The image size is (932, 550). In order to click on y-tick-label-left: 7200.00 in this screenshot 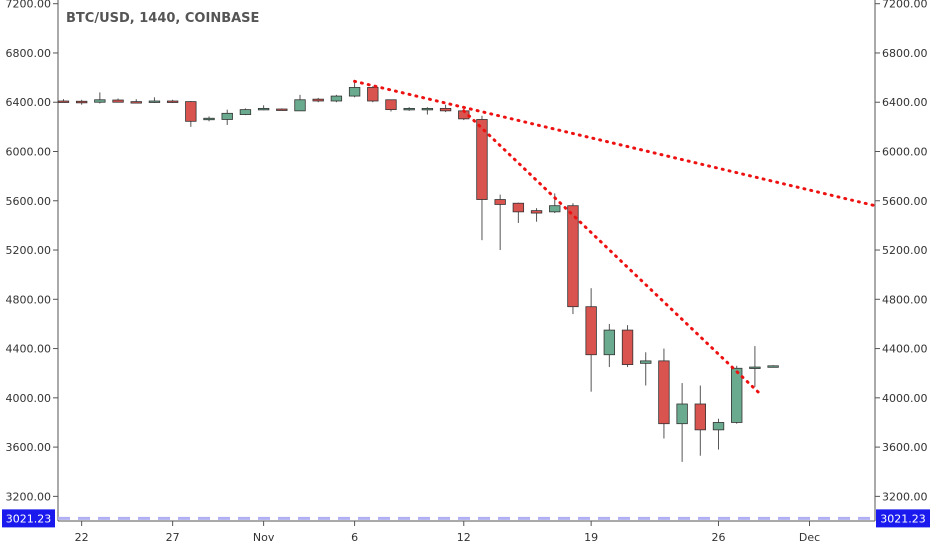, I will do `click(29, 5)`.